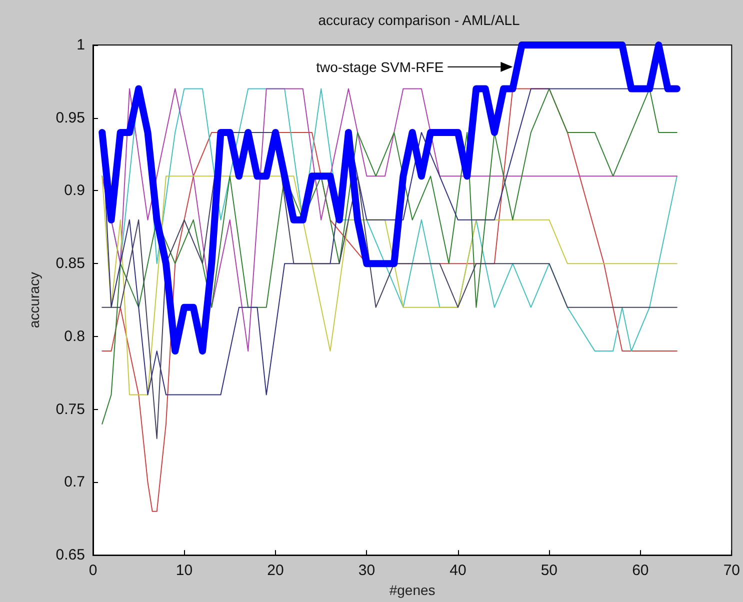  What do you see at coordinates (458, 571) in the screenshot?
I see `x-tick-label: 40` at bounding box center [458, 571].